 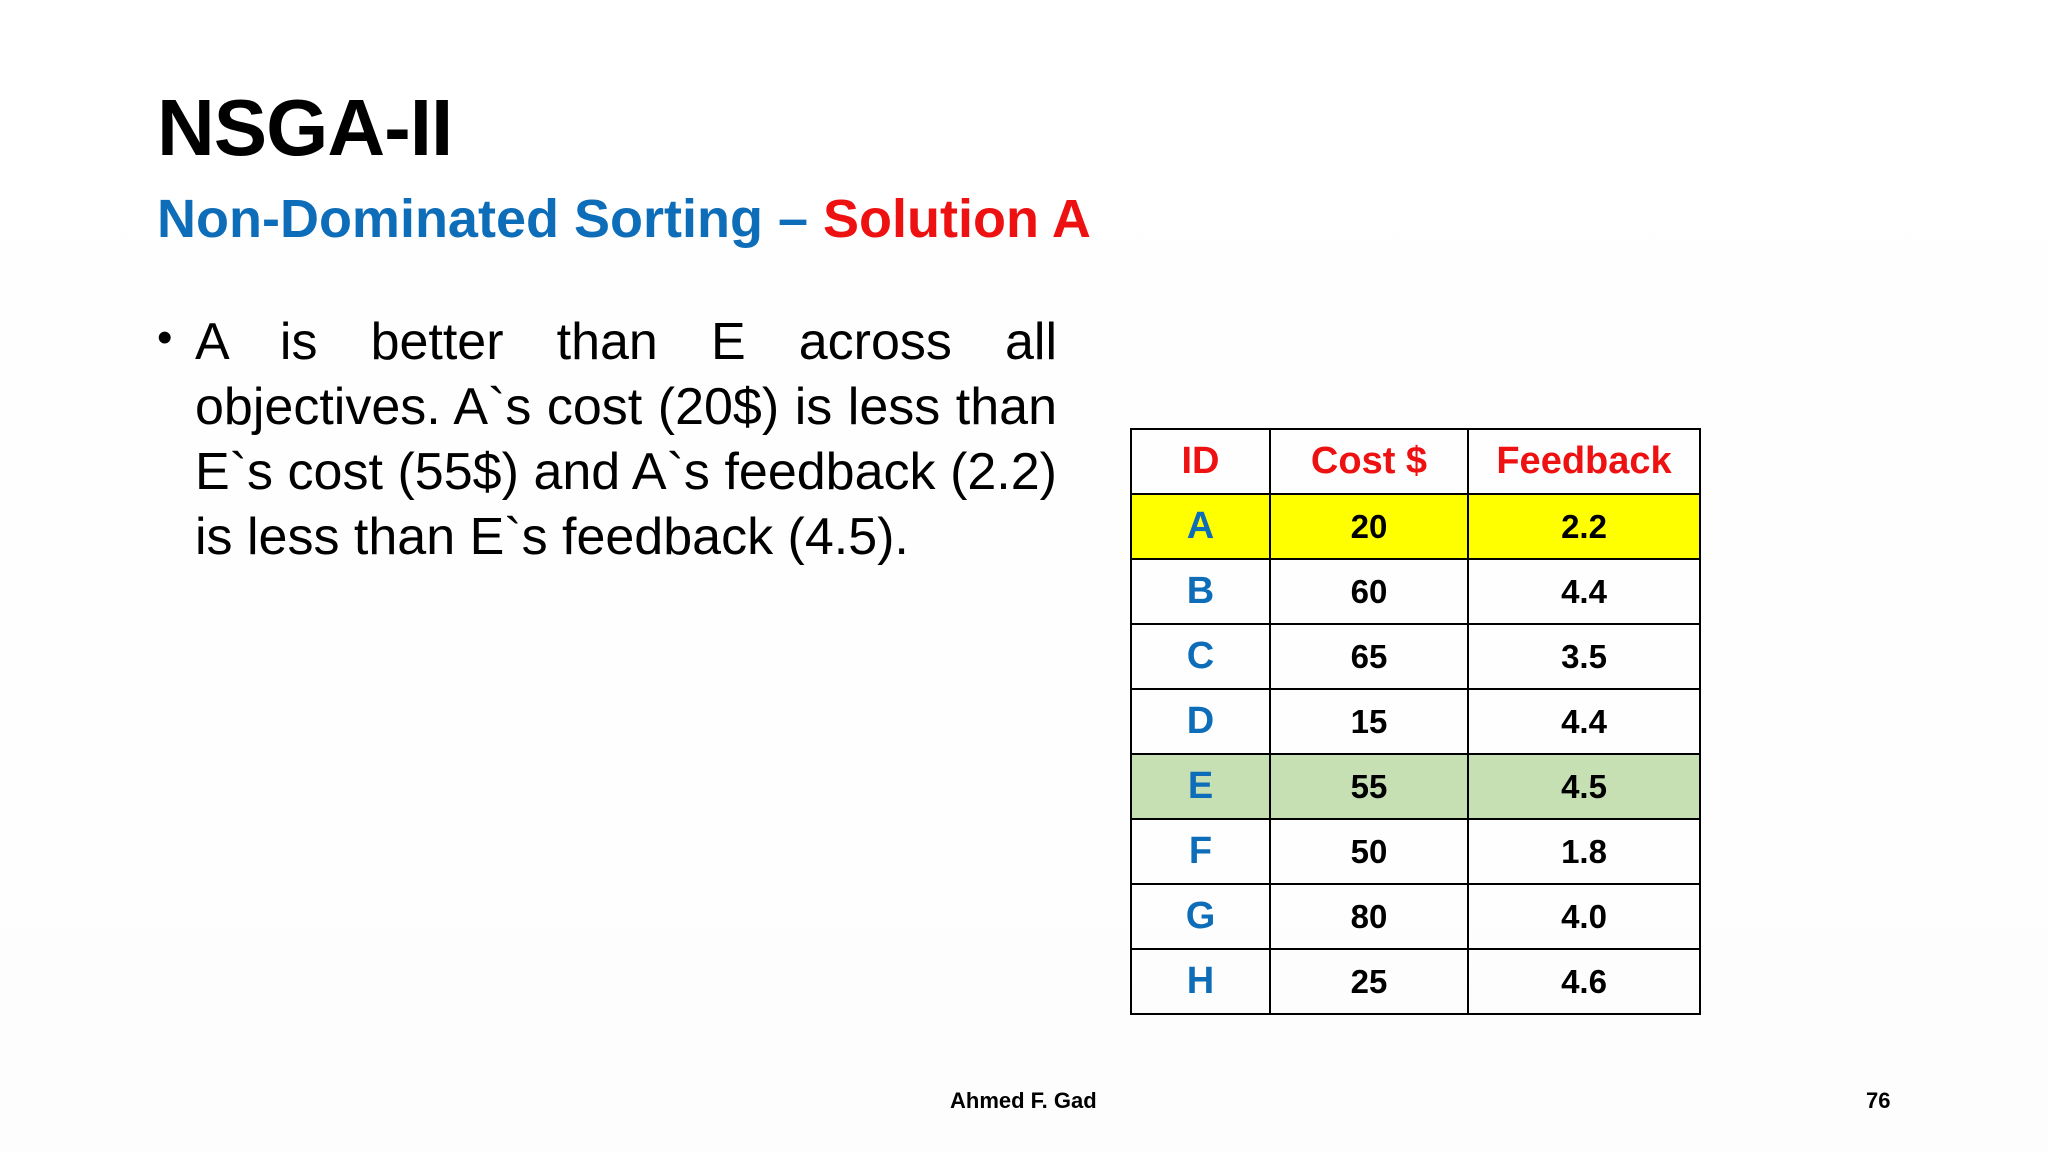 I want to click on slide-title: NSGA-II, so click(x=305, y=127).